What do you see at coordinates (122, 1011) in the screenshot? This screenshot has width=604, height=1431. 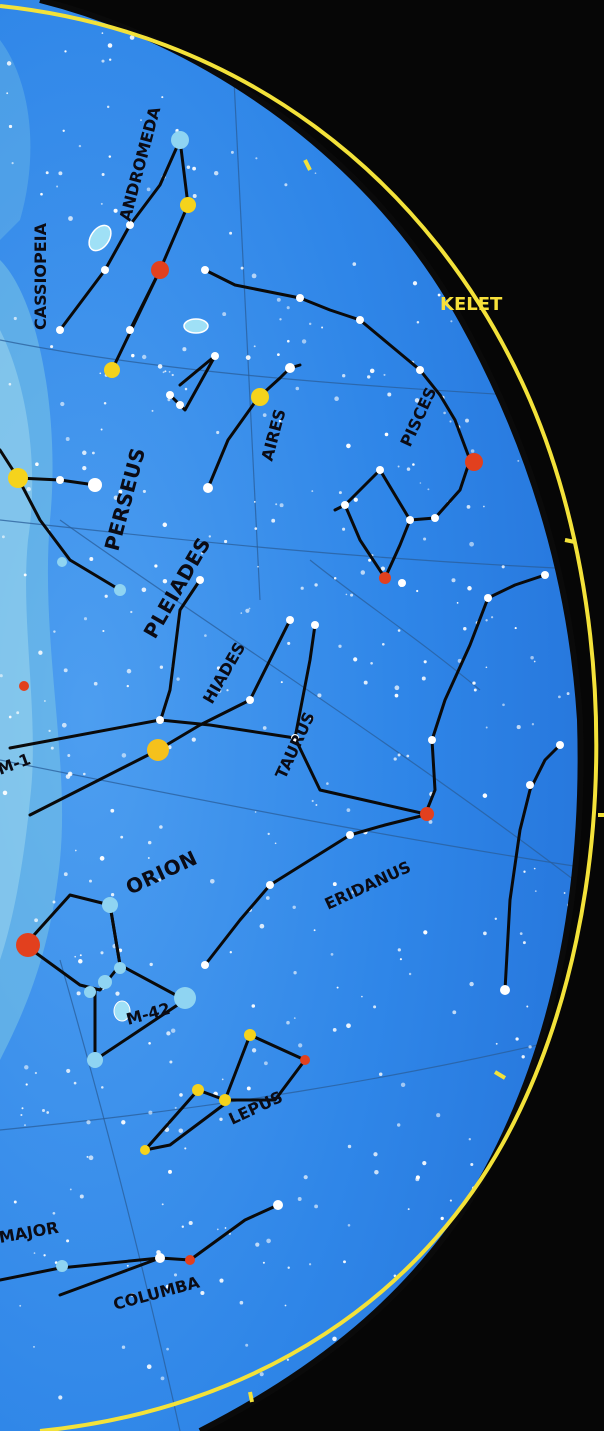 I see `m42-nebula` at bounding box center [122, 1011].